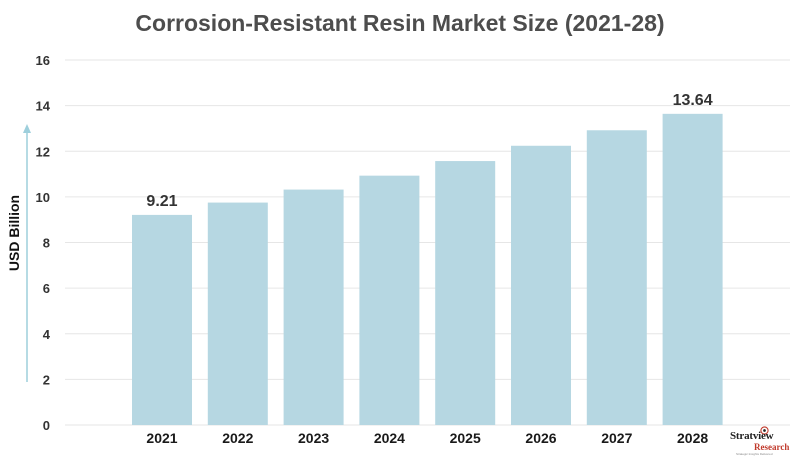 This screenshot has width=800, height=458. I want to click on y-tick-label: 16, so click(43, 60).